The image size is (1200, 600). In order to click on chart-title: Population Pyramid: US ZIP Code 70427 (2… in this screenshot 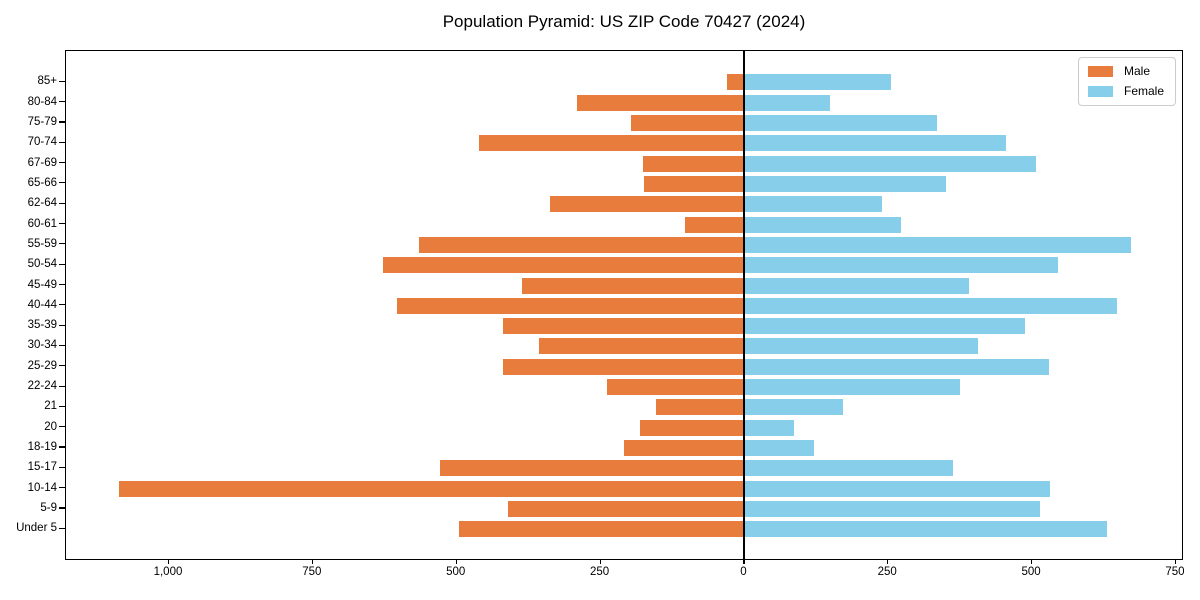, I will do `click(624, 21)`.